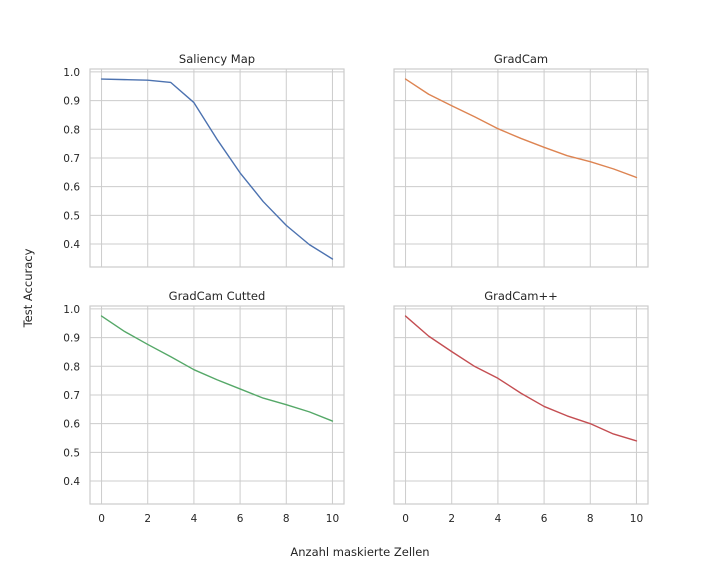 This screenshot has height=576, width=720. I want to click on subplot-title: GradCam Cutted, so click(217, 296).